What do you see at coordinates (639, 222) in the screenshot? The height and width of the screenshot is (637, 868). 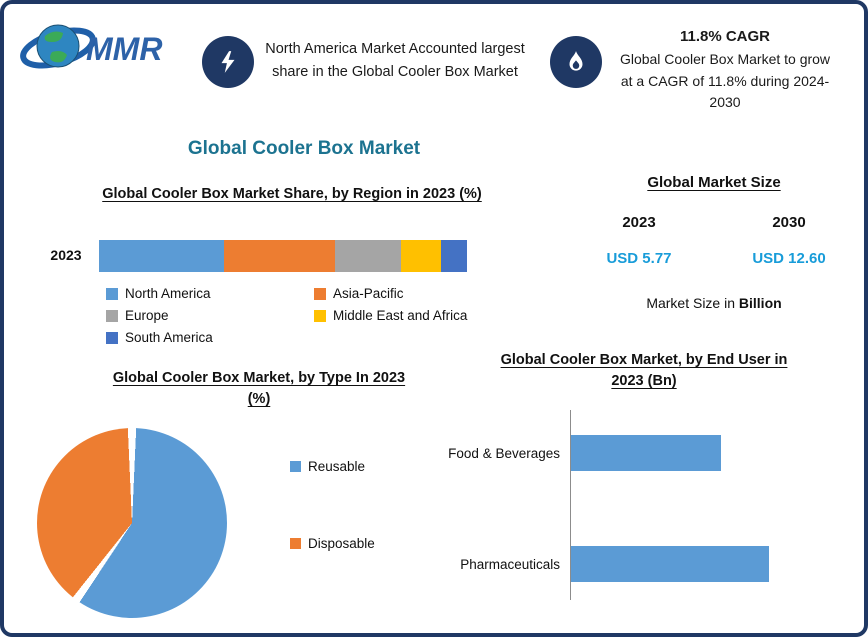 I see `market-size-year-left: 2023` at bounding box center [639, 222].